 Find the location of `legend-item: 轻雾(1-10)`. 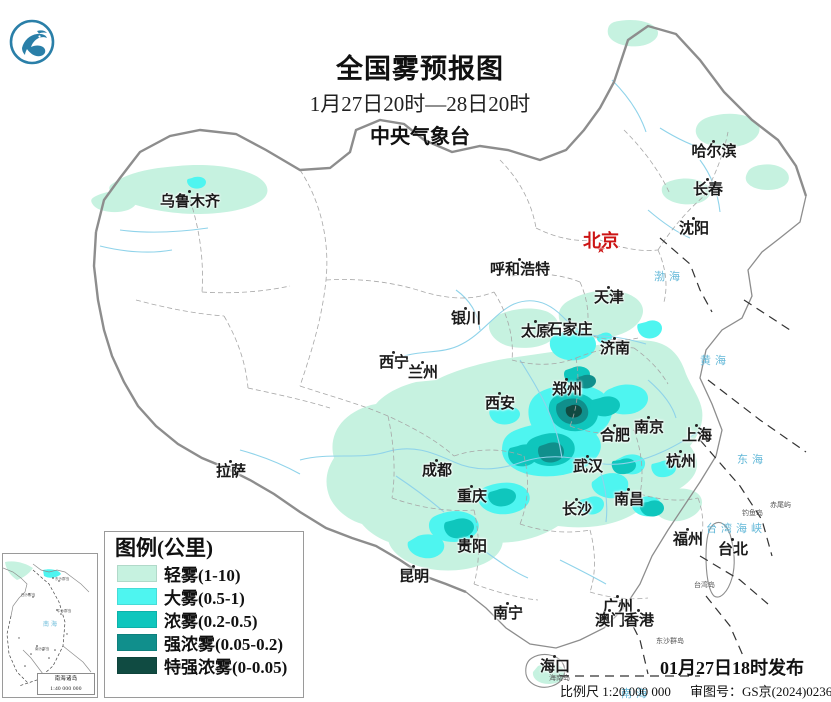

legend-item: 轻雾(1-10) is located at coordinates (207, 573).